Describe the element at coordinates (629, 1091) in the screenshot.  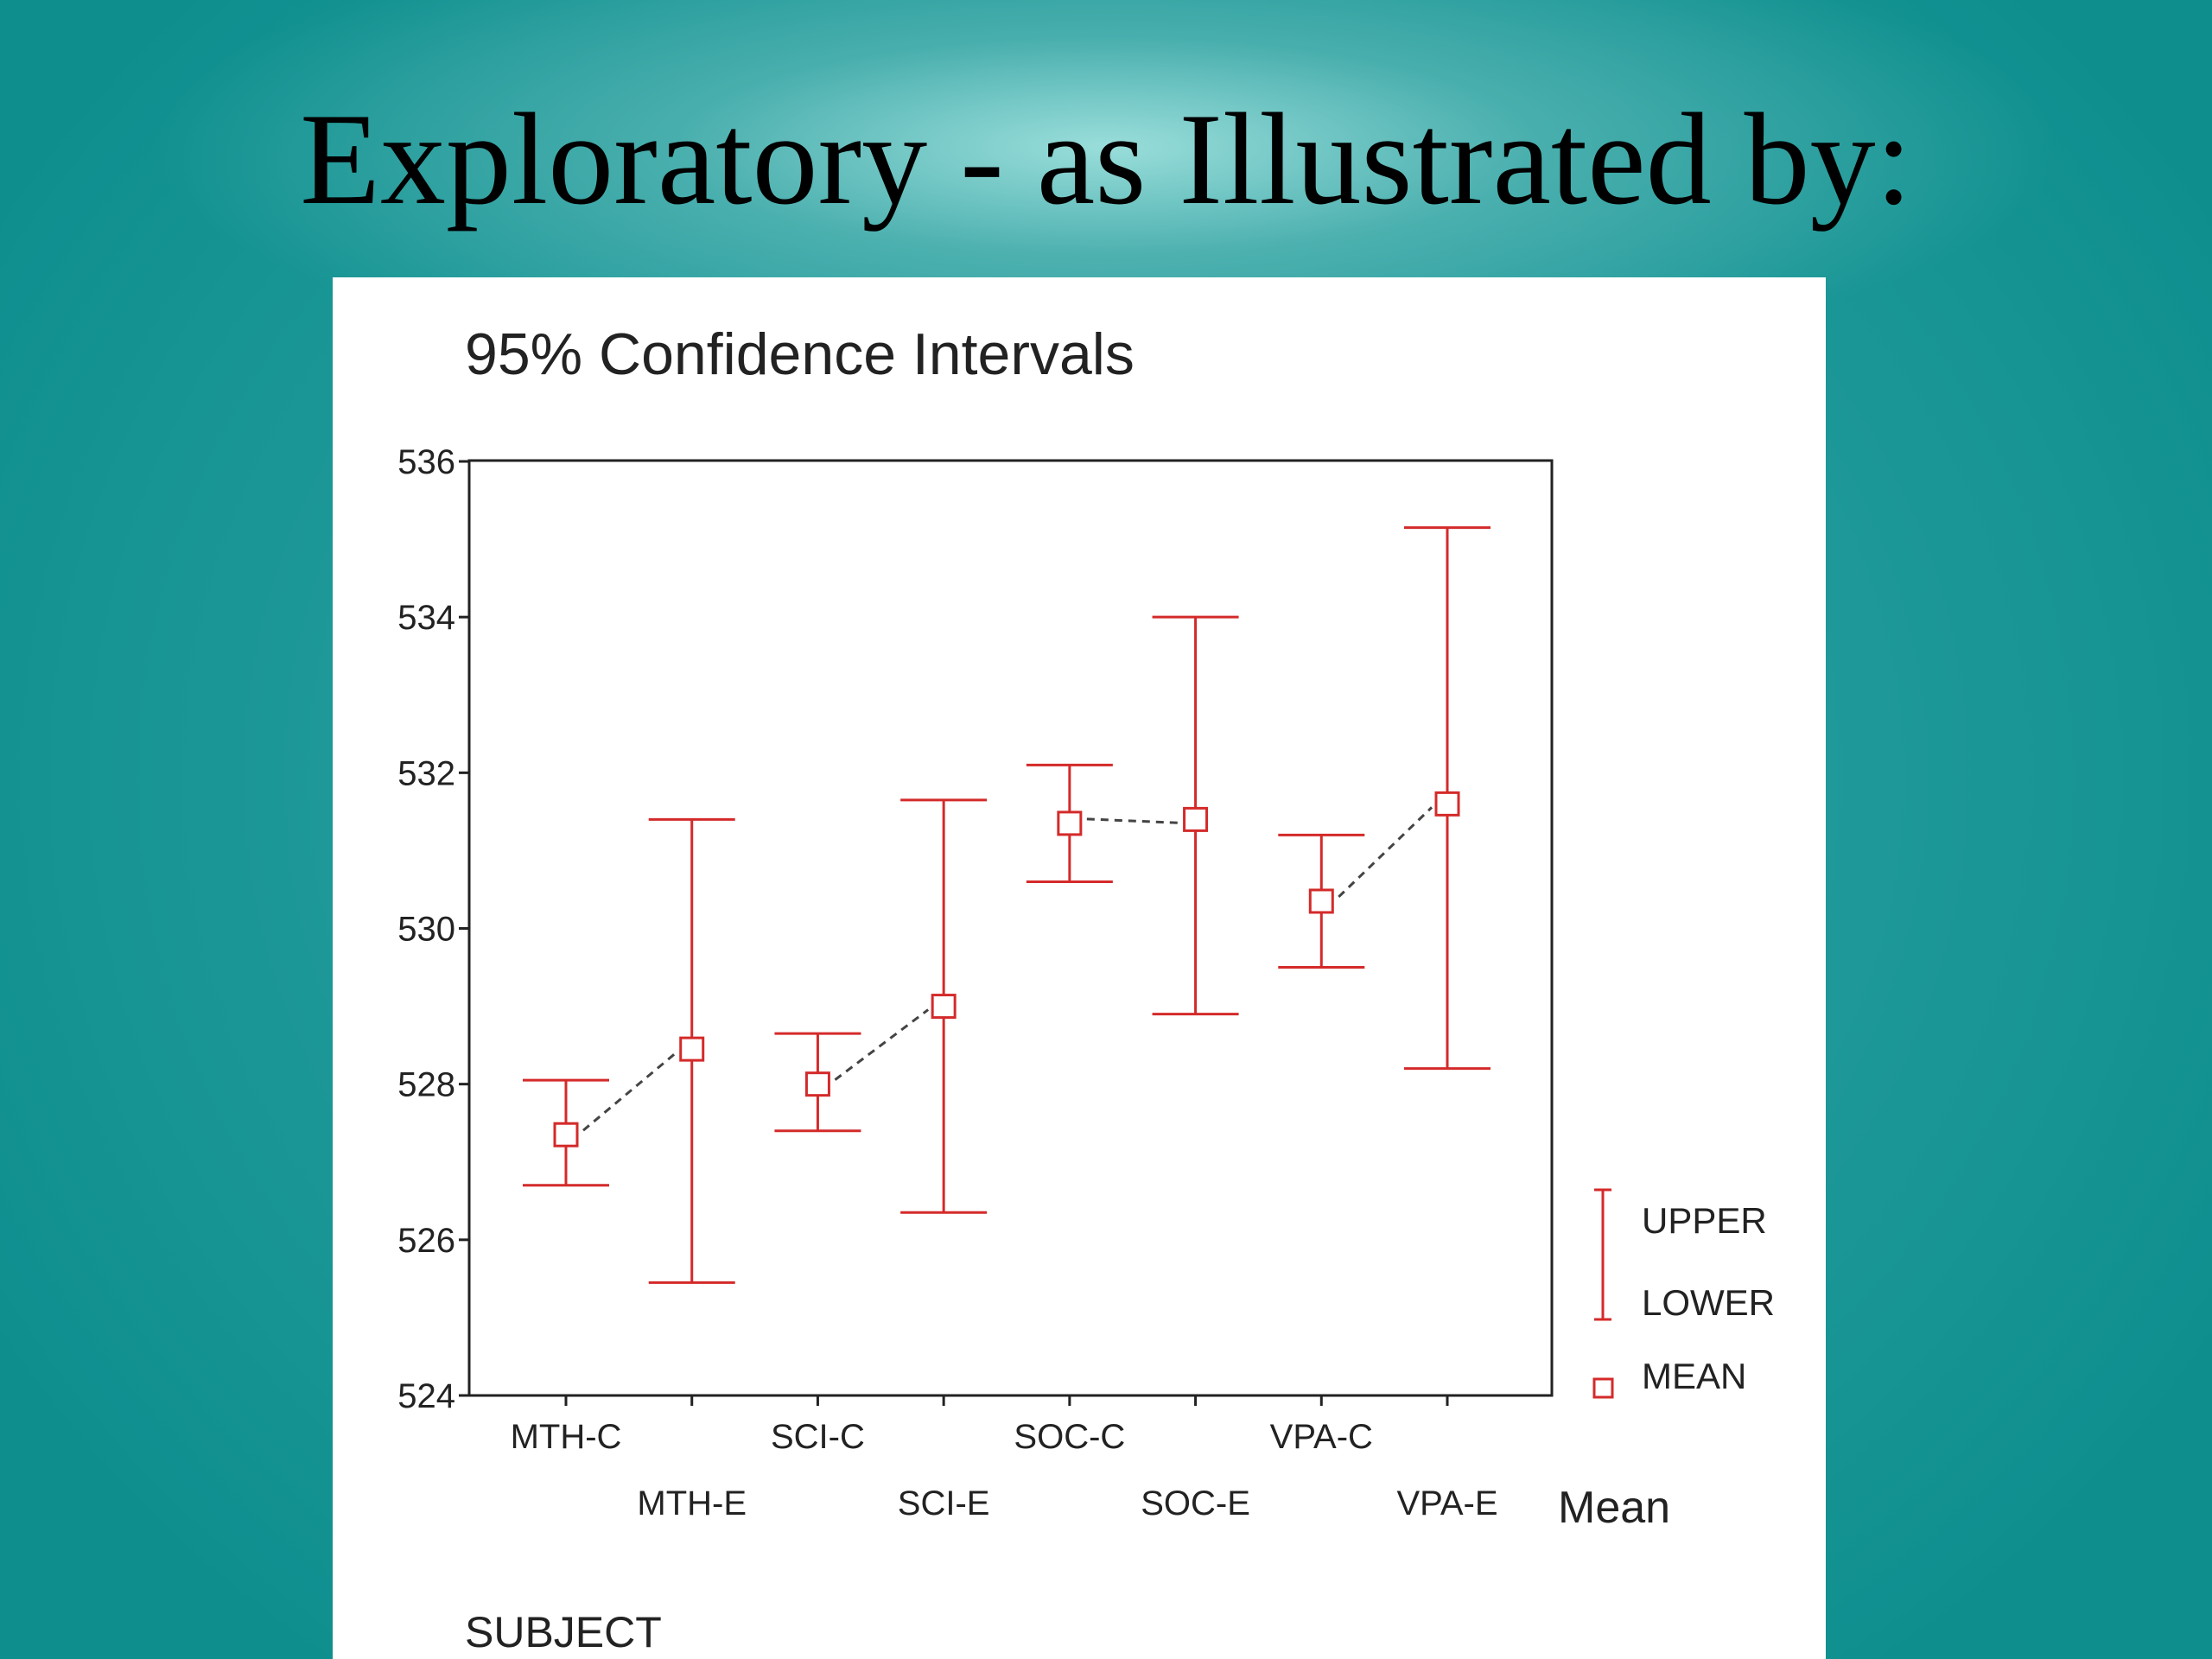
I see `connector-mth-c-mth-e` at that location.